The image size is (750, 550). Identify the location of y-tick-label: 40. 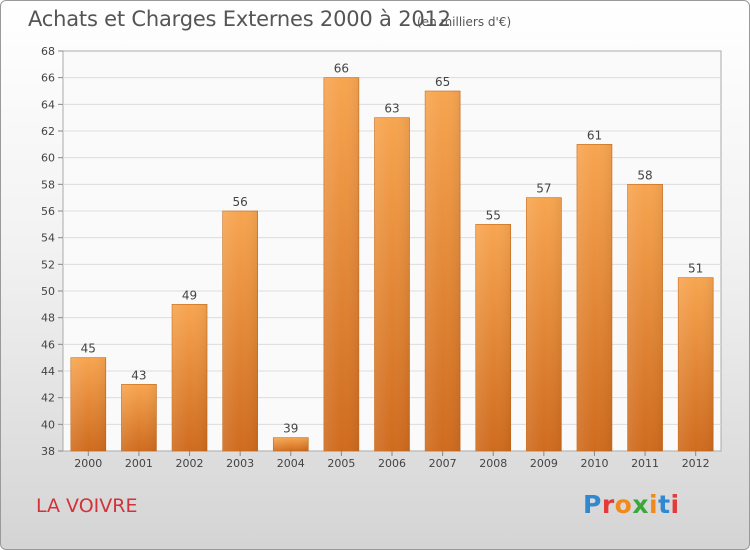
(48, 424).